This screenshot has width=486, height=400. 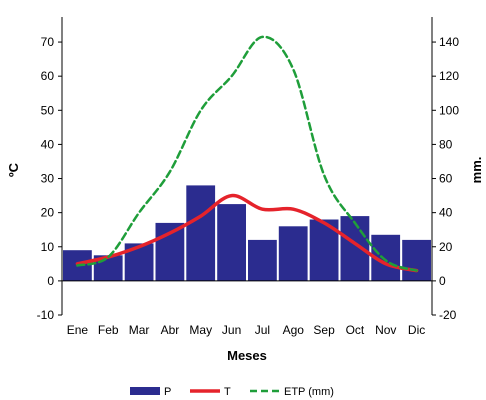 What do you see at coordinates (294, 330) in the screenshot?
I see `x-tick-label: Ago` at bounding box center [294, 330].